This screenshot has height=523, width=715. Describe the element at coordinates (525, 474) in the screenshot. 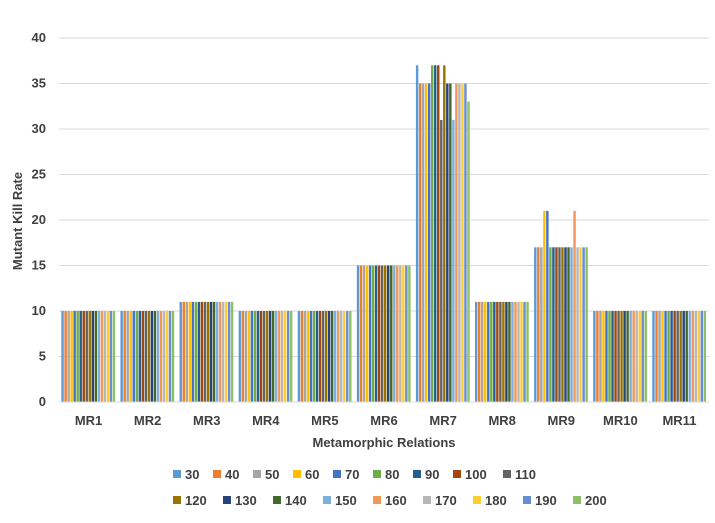

I see `legend-label: 110` at that location.